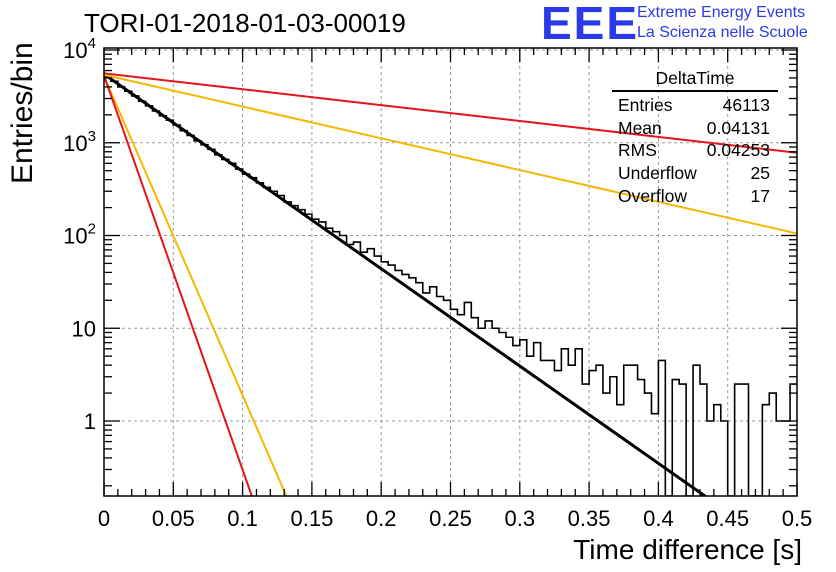 The height and width of the screenshot is (572, 836). What do you see at coordinates (746, 105) in the screenshot?
I see `stats-value: 46113` at bounding box center [746, 105].